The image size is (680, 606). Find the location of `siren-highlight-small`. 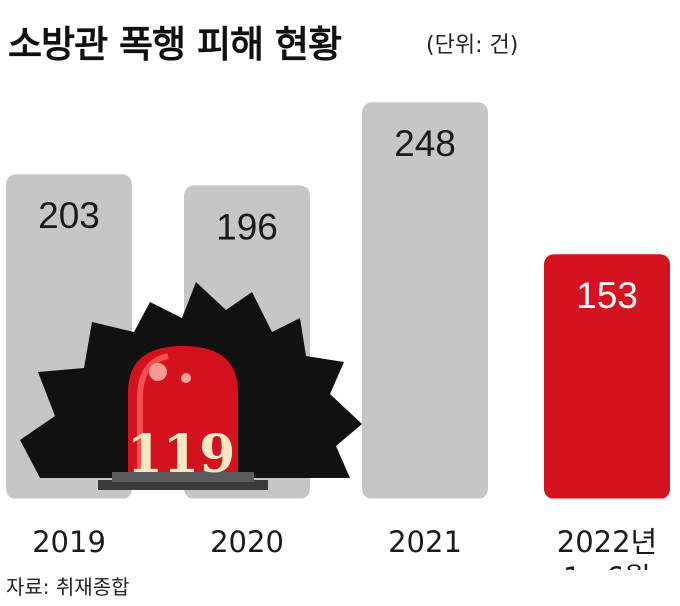

siren-highlight-small is located at coordinates (186, 378).